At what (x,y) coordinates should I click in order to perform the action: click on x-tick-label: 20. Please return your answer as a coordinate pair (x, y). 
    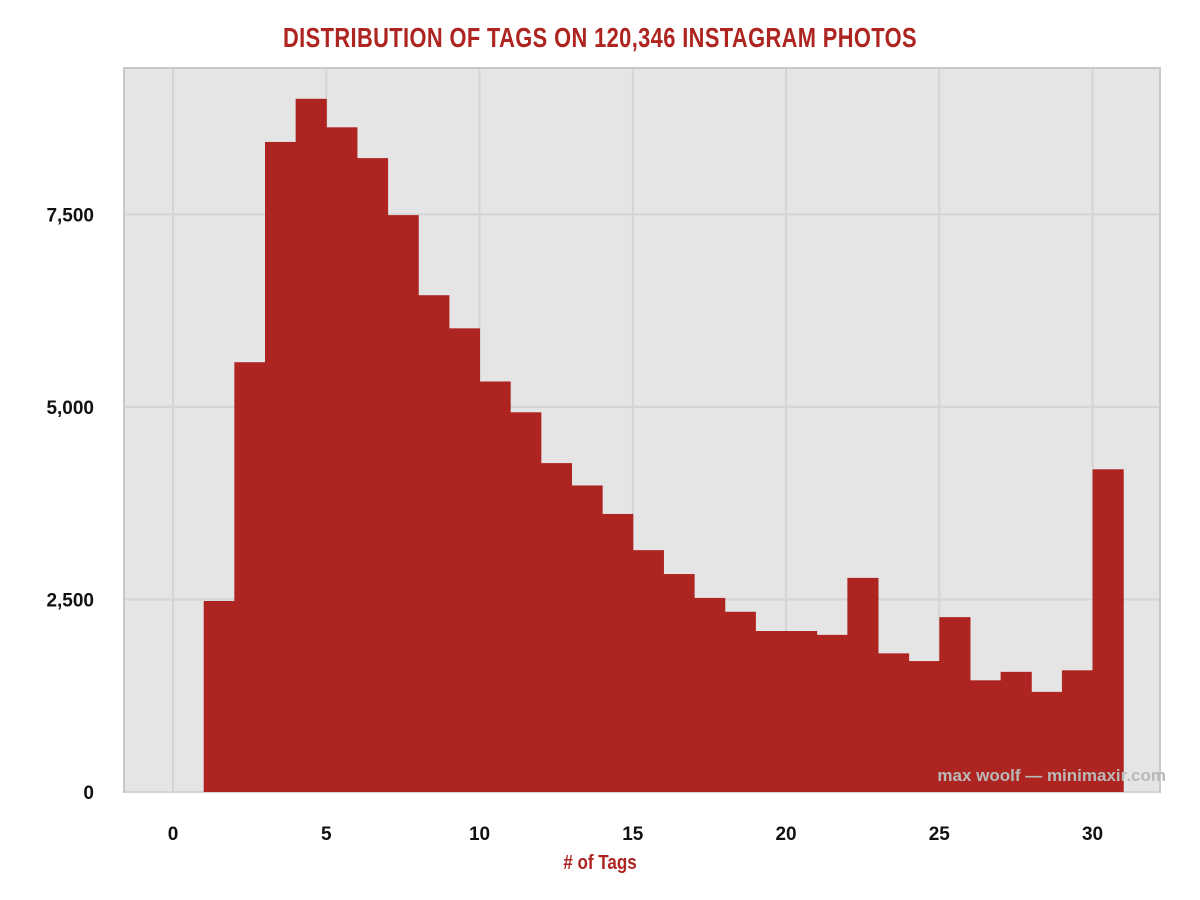
    Looking at the image, I should click on (785, 834).